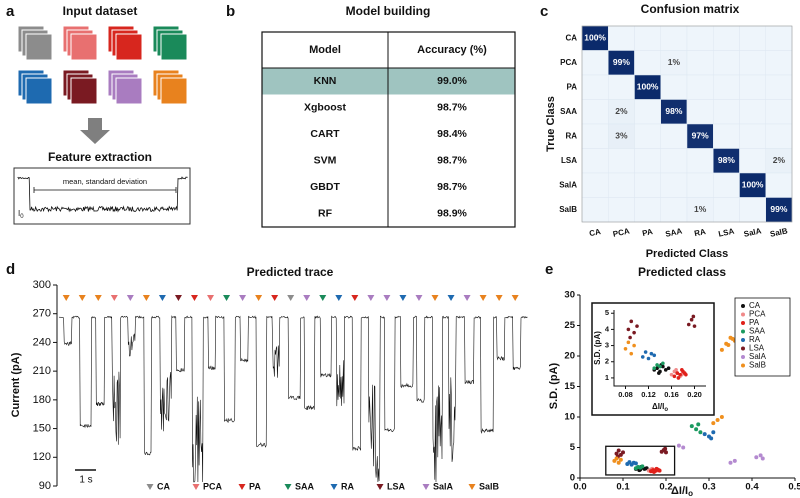 Image resolution: width=800 pixels, height=498 pixels. What do you see at coordinates (572, 478) in the screenshot?
I see `y-tick-label: 0` at bounding box center [572, 478].